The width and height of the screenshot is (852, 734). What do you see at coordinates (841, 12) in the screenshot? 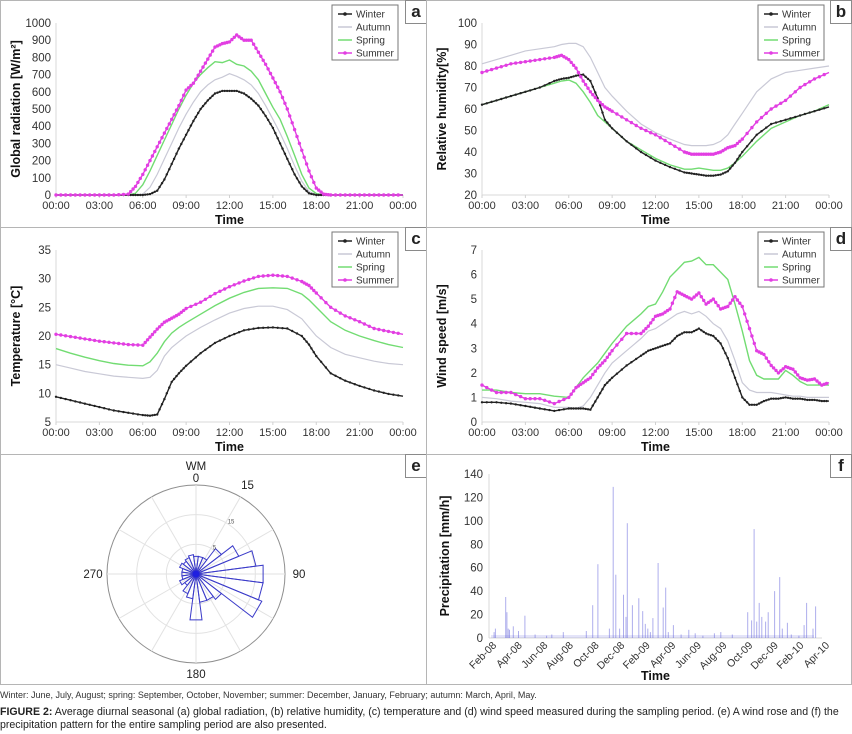
I see `panel-label-b: b` at bounding box center [841, 12].